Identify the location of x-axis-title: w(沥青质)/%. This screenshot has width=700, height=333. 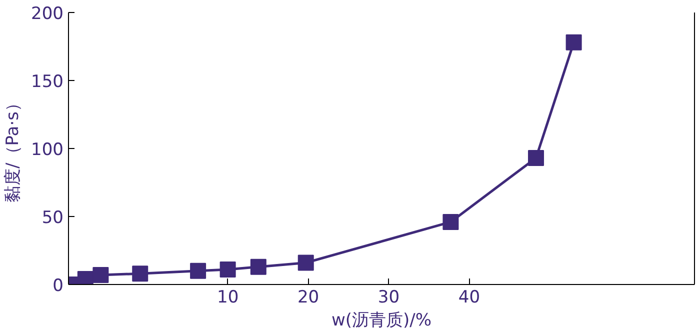
(381, 320).